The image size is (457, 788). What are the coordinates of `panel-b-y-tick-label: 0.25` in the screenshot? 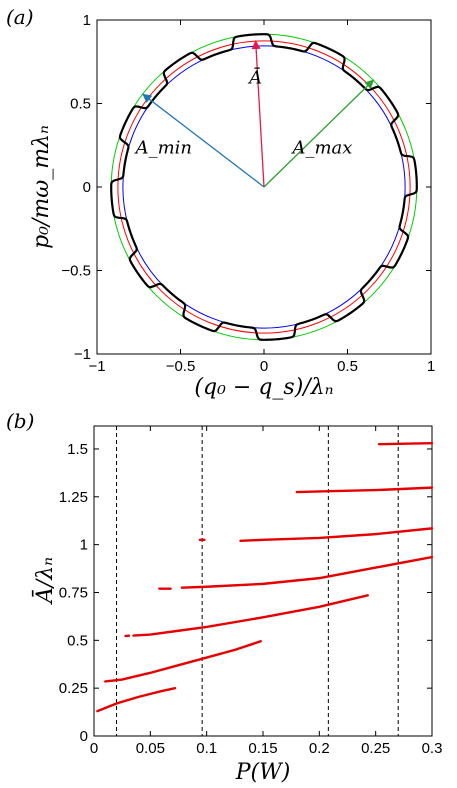 It's located at (73, 688).